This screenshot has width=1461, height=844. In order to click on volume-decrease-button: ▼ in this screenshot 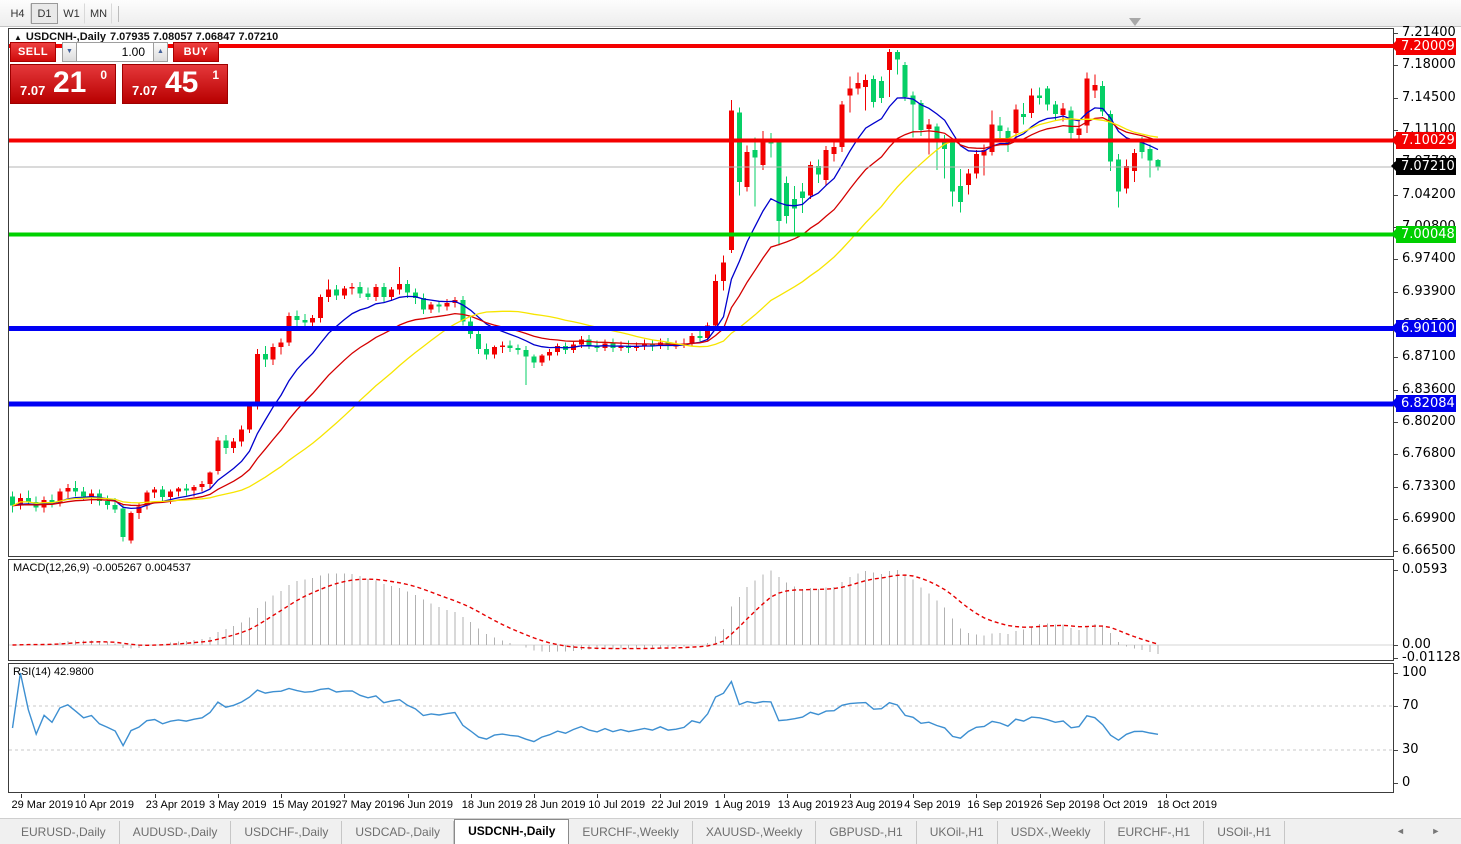, I will do `click(69, 52)`.